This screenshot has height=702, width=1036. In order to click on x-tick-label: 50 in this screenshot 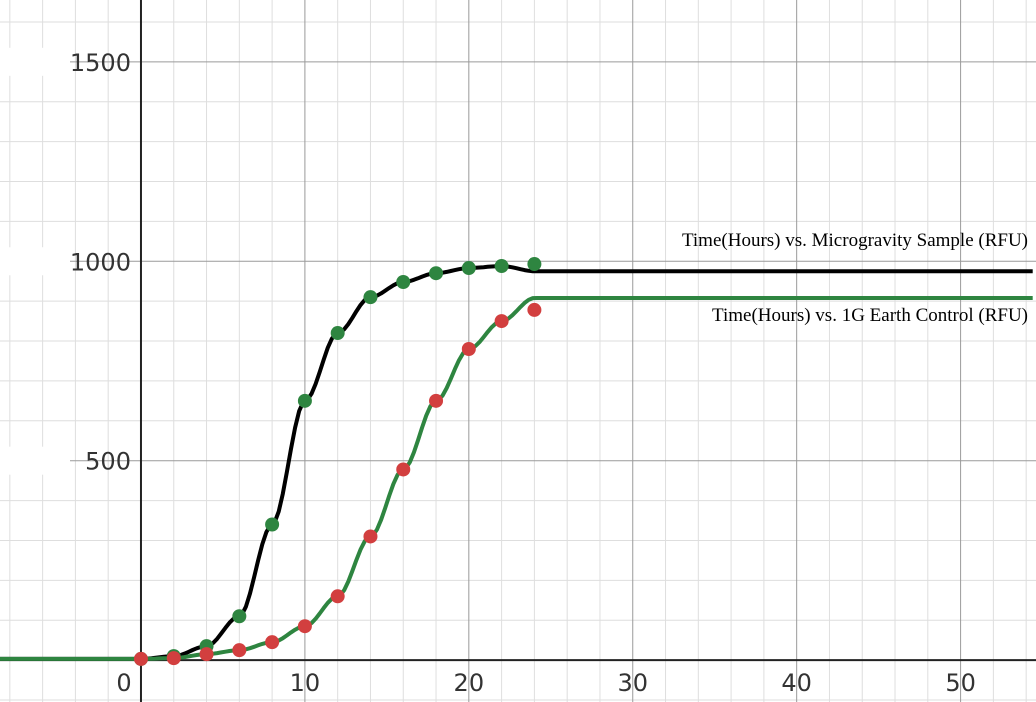, I will do `click(960, 683)`.